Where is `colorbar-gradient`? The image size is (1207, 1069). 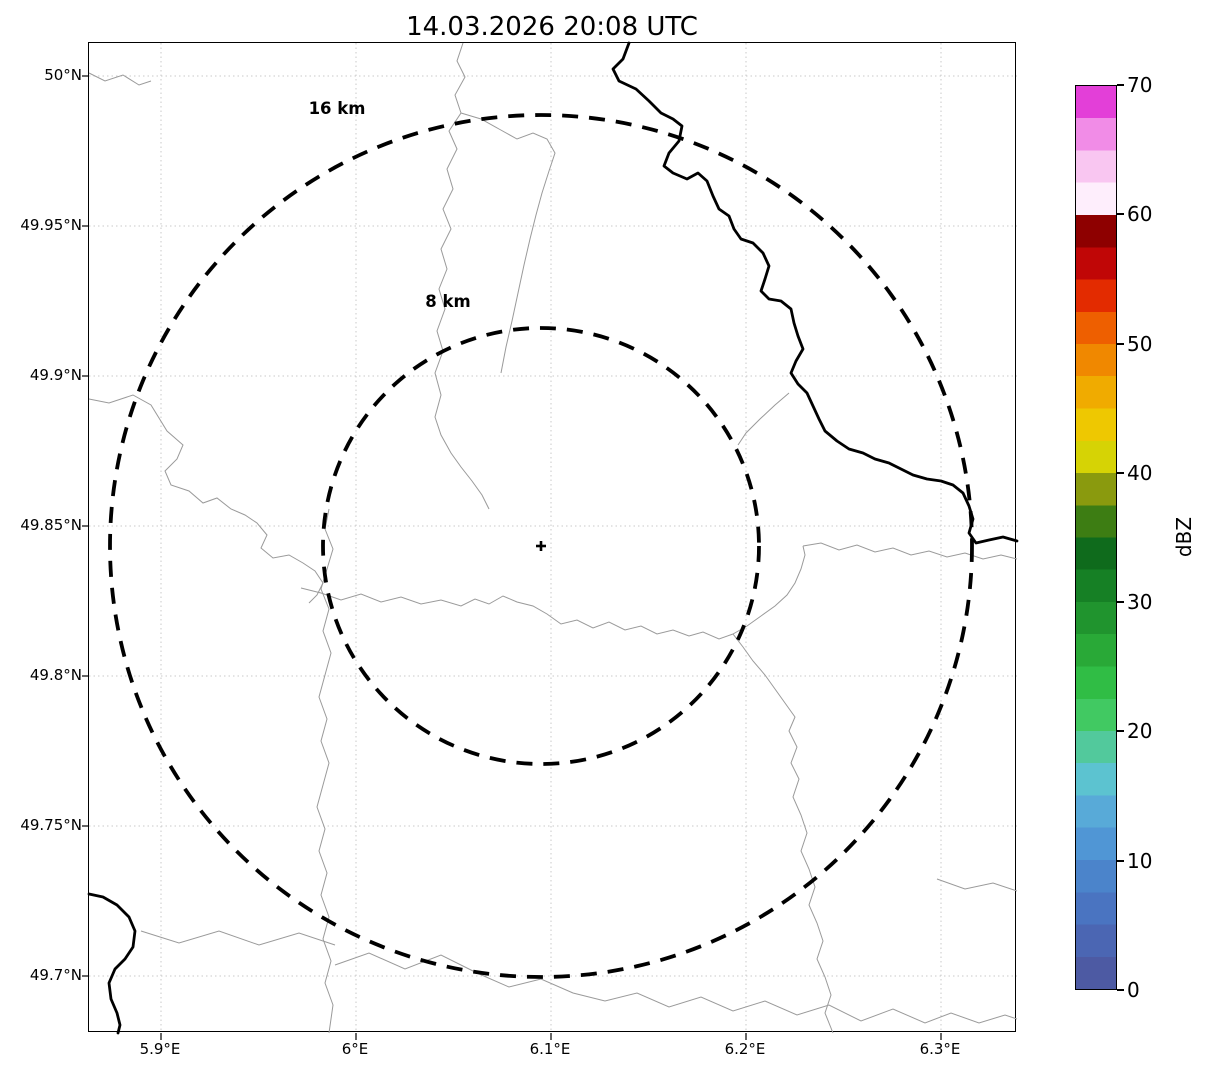
colorbar-gradient is located at coordinates (1096, 537).